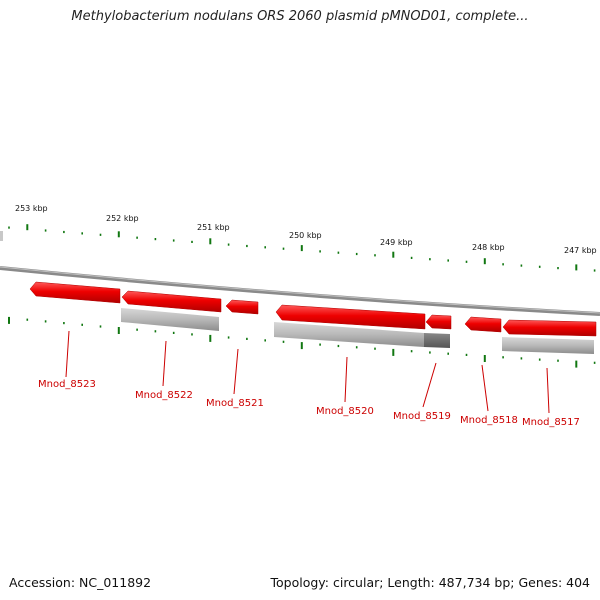 The width and height of the screenshot is (600, 600). I want to click on kbp-label: 251 kbp, so click(213, 227).